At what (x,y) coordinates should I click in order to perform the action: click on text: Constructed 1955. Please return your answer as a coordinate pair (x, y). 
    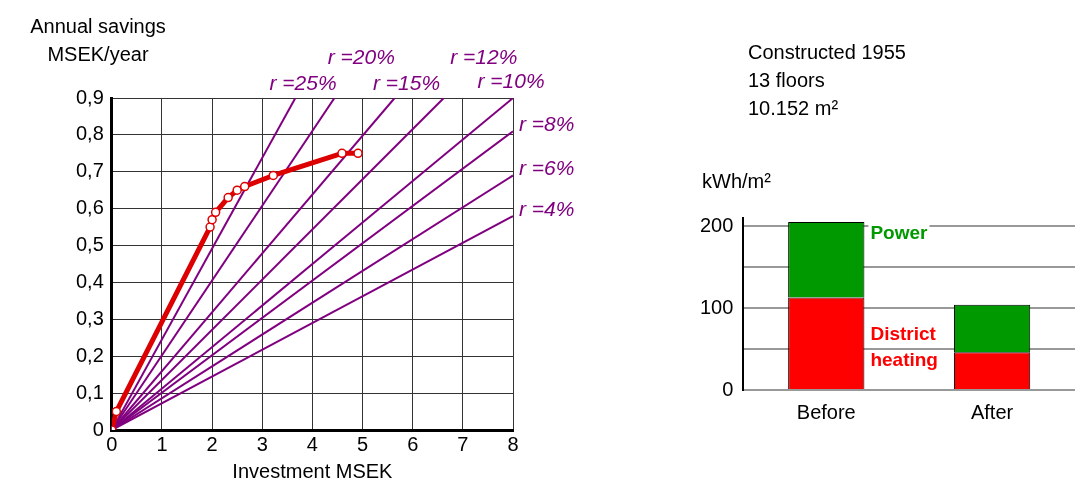
    Looking at the image, I should click on (827, 52).